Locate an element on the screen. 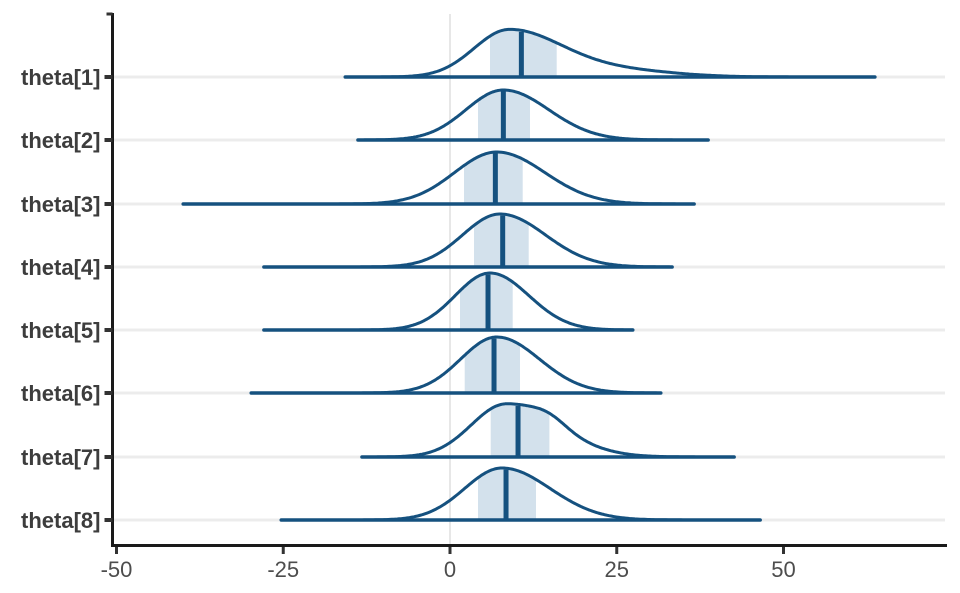 The height and width of the screenshot is (593, 960). y-tick-label: theta[2] is located at coordinates (60, 140).